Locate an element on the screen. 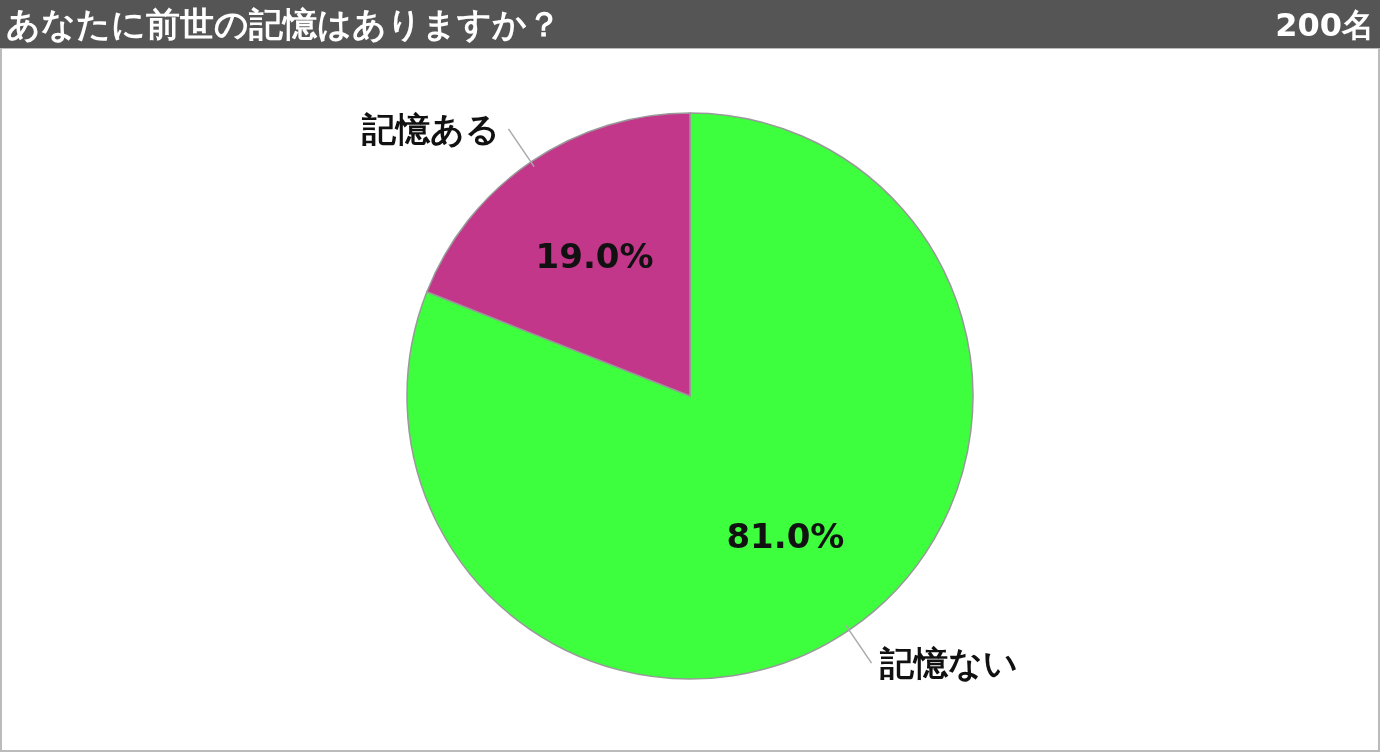 The height and width of the screenshot is (753, 1380). slice-label: 記憶ある is located at coordinates (431, 128).